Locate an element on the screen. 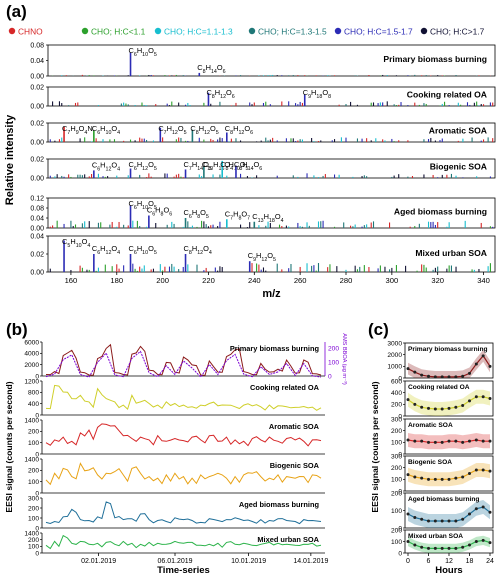 Image resolution: width=500 pixels, height=575 pixels. diurnal-subplot: 600 400 200 0 Cooking related OA is located at coordinates (442, 399).